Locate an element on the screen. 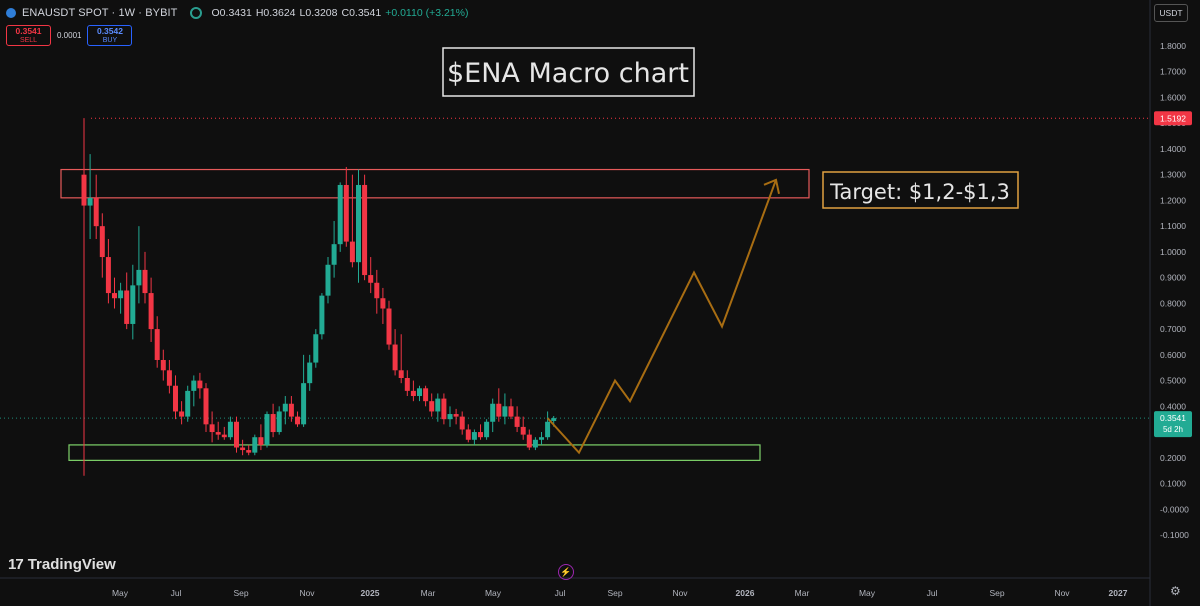 This screenshot has width=1200, height=606. tradingview-wordmark: TradingView is located at coordinates (71, 564).